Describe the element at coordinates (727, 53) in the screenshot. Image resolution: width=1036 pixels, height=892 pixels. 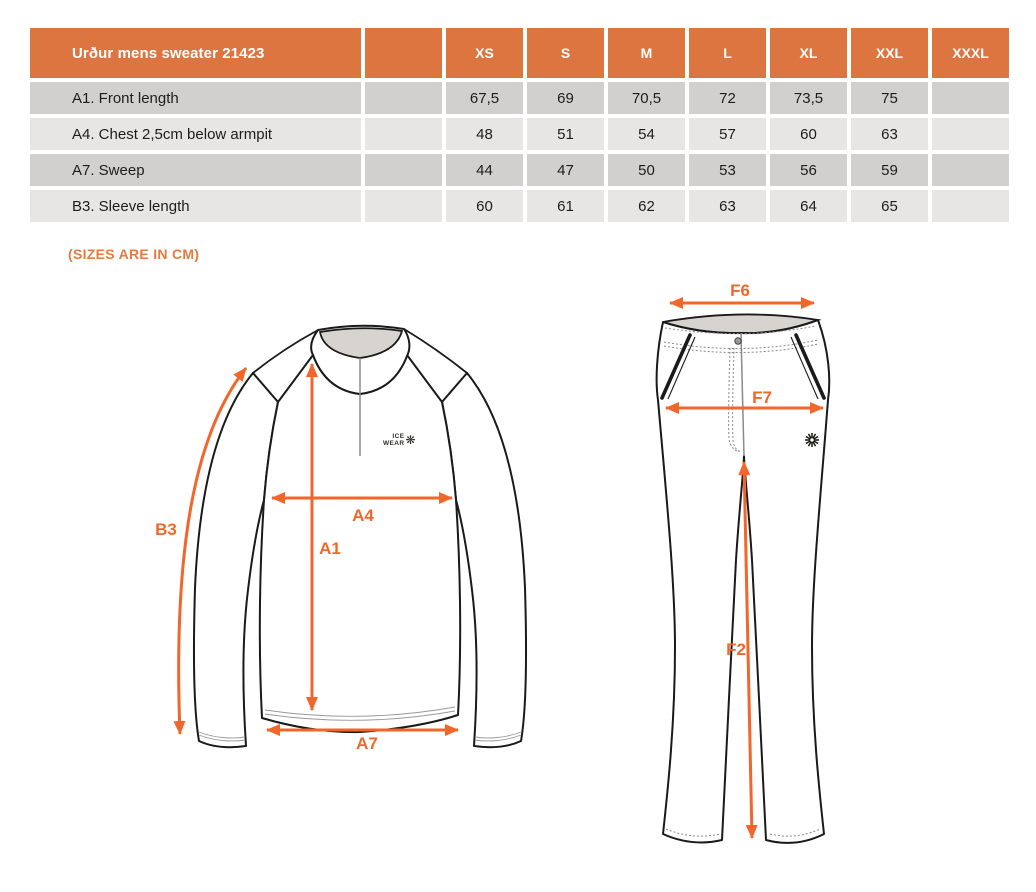
I see `header-size-l: L` at that location.